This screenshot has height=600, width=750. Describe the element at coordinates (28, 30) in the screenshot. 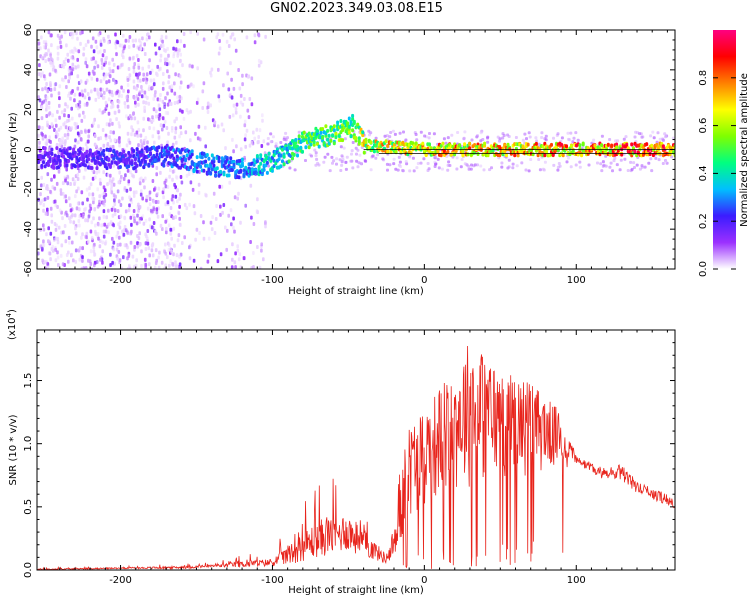

I see `y-tick-label: 60` at that location.